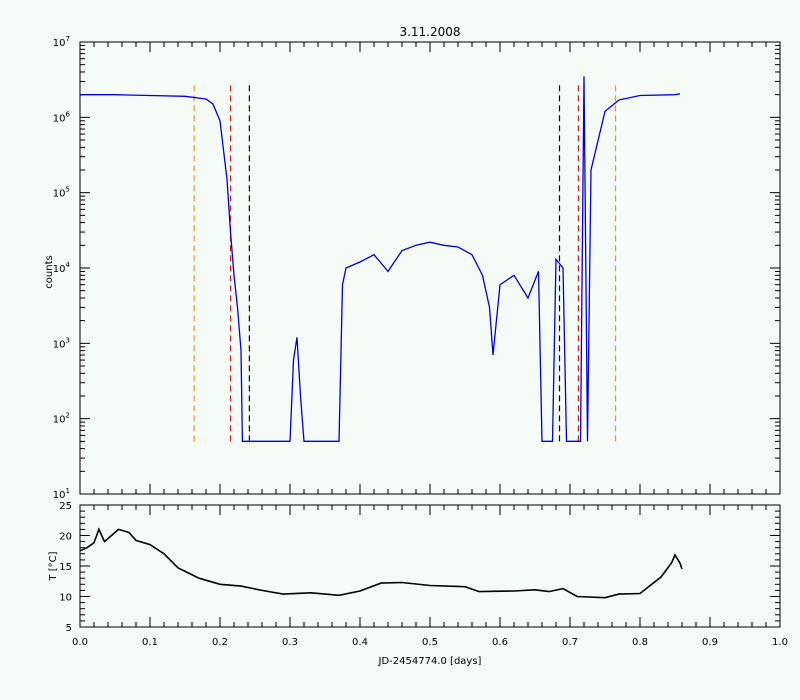  I want to click on x-tick-label: 0.5, so click(430, 642).